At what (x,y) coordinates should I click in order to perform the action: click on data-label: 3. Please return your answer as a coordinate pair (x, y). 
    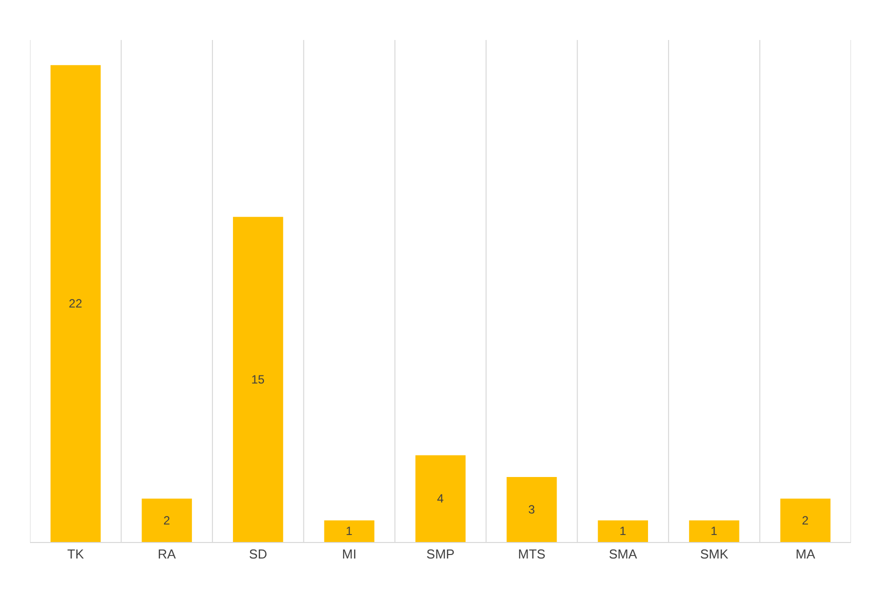
    Looking at the image, I should click on (532, 509).